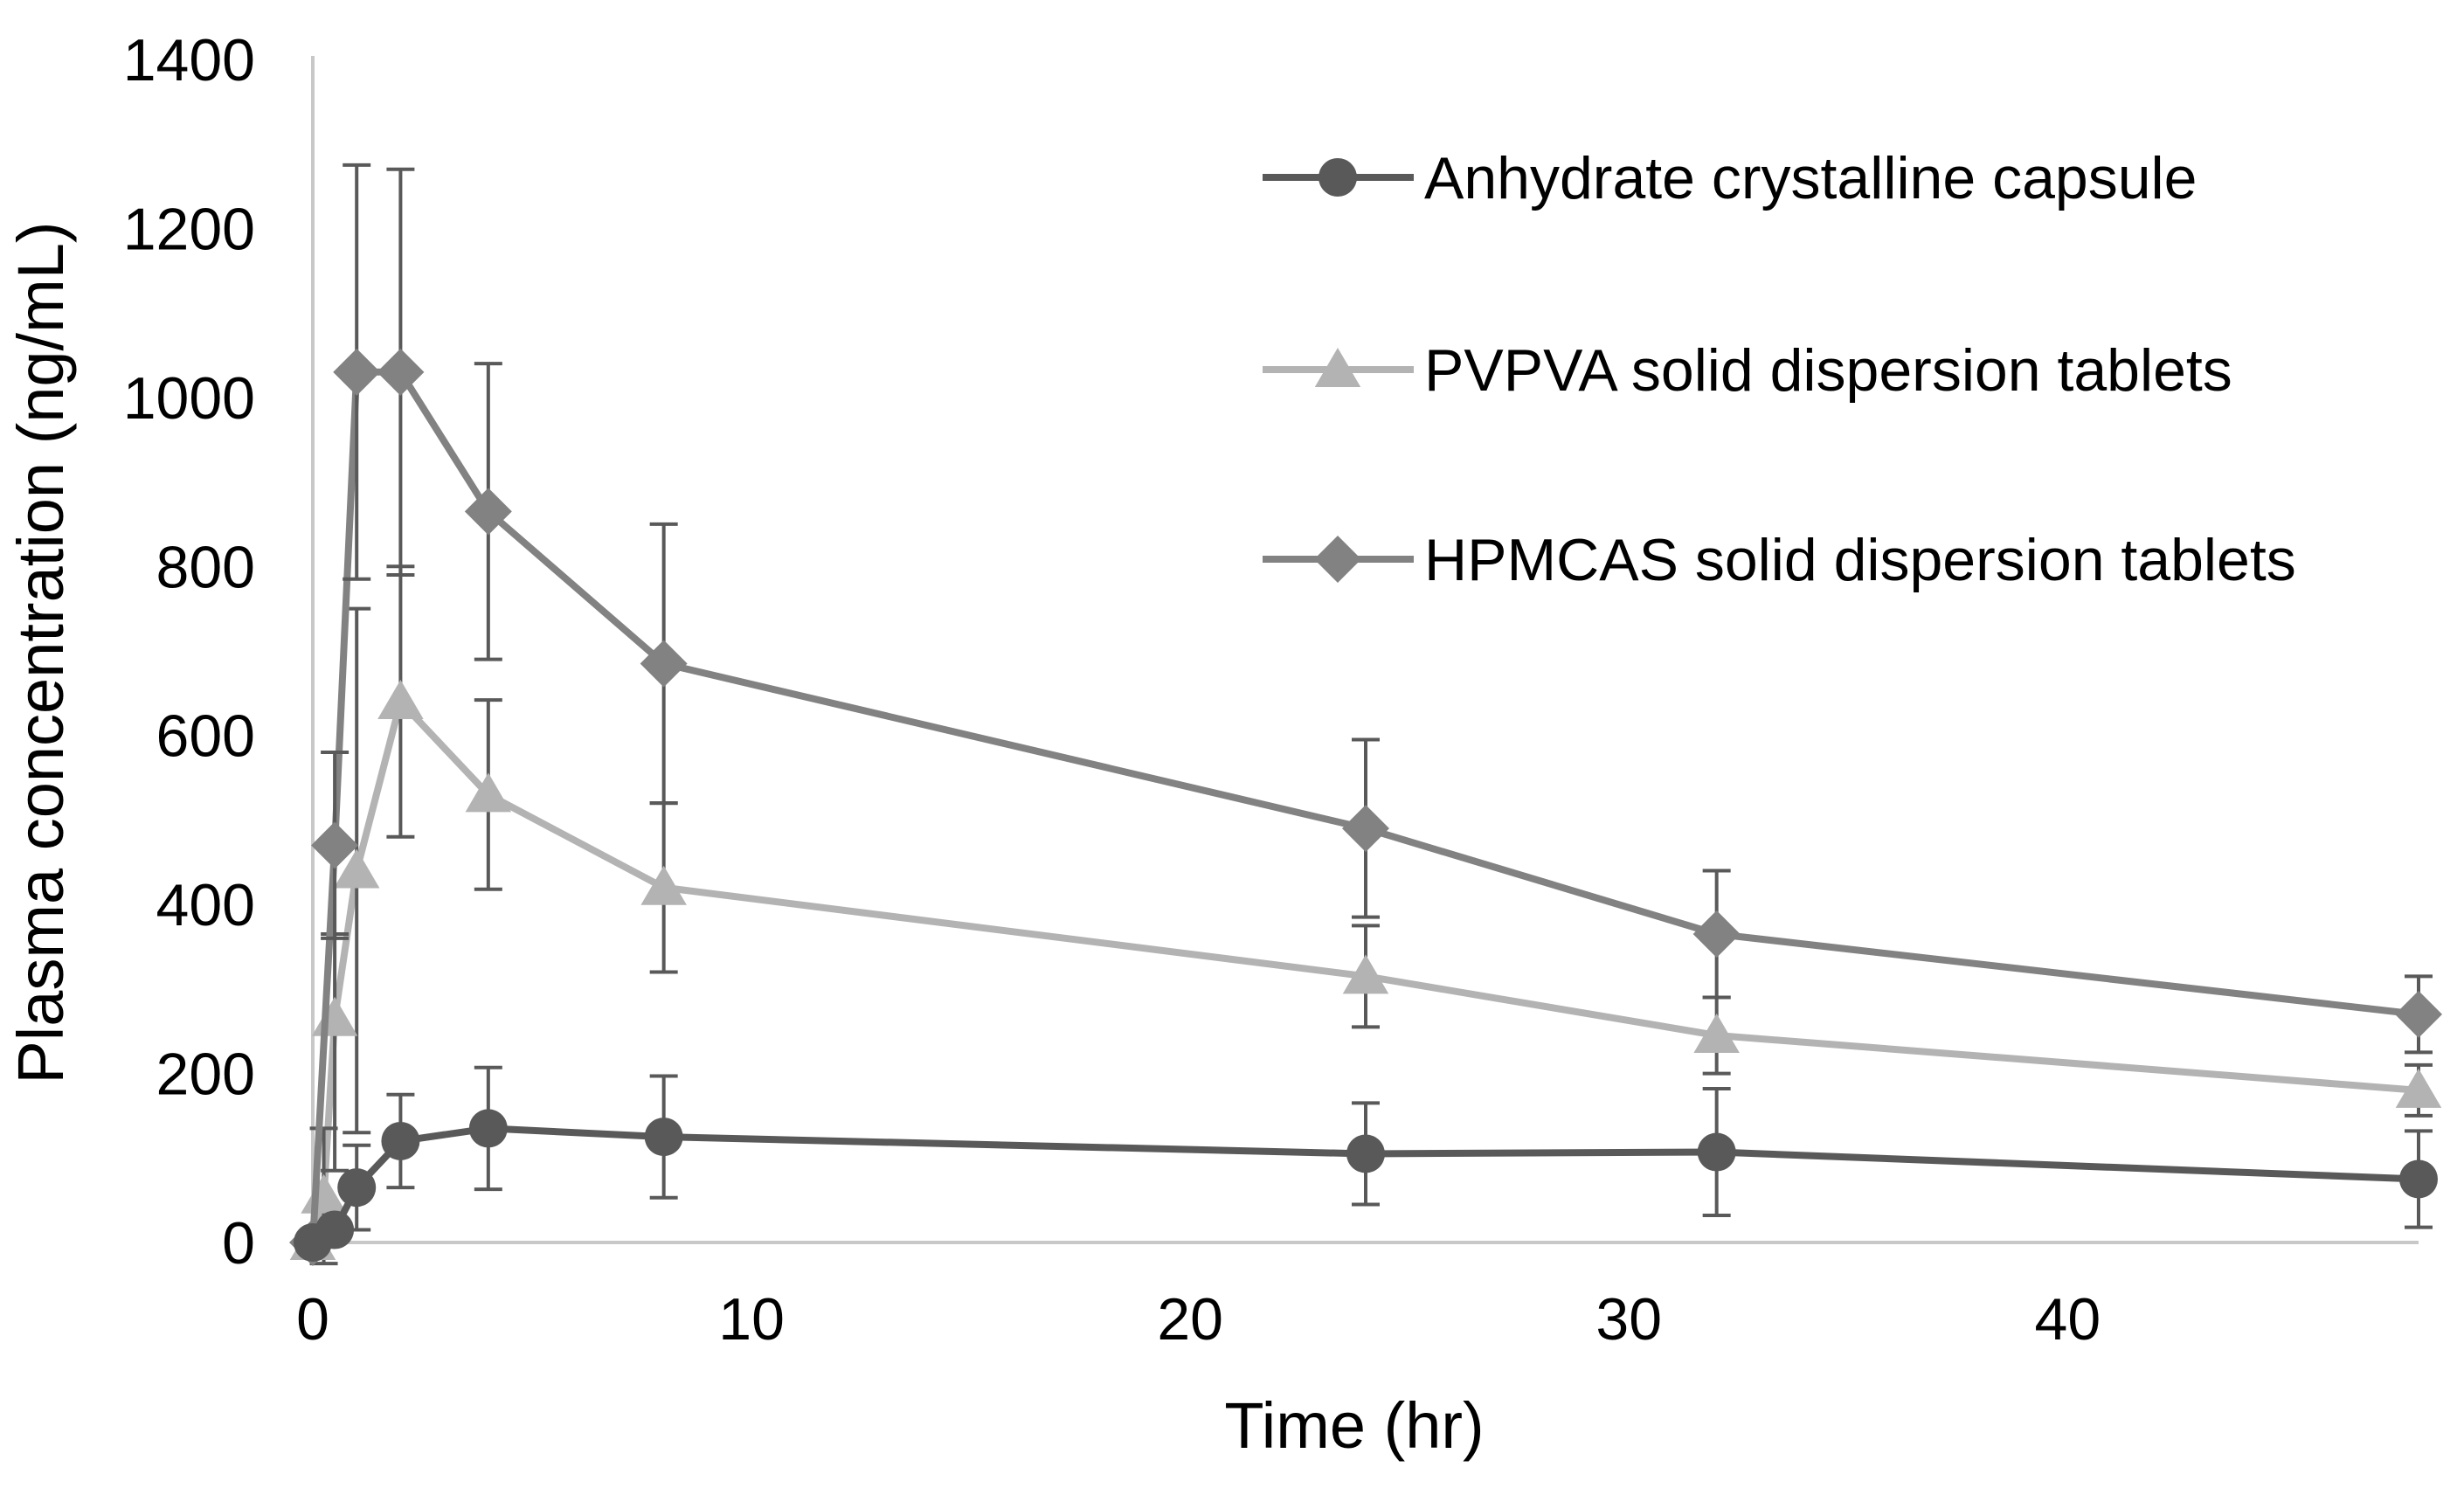 The width and height of the screenshot is (2464, 1488). I want to click on y-tick-label: 0, so click(239, 1243).